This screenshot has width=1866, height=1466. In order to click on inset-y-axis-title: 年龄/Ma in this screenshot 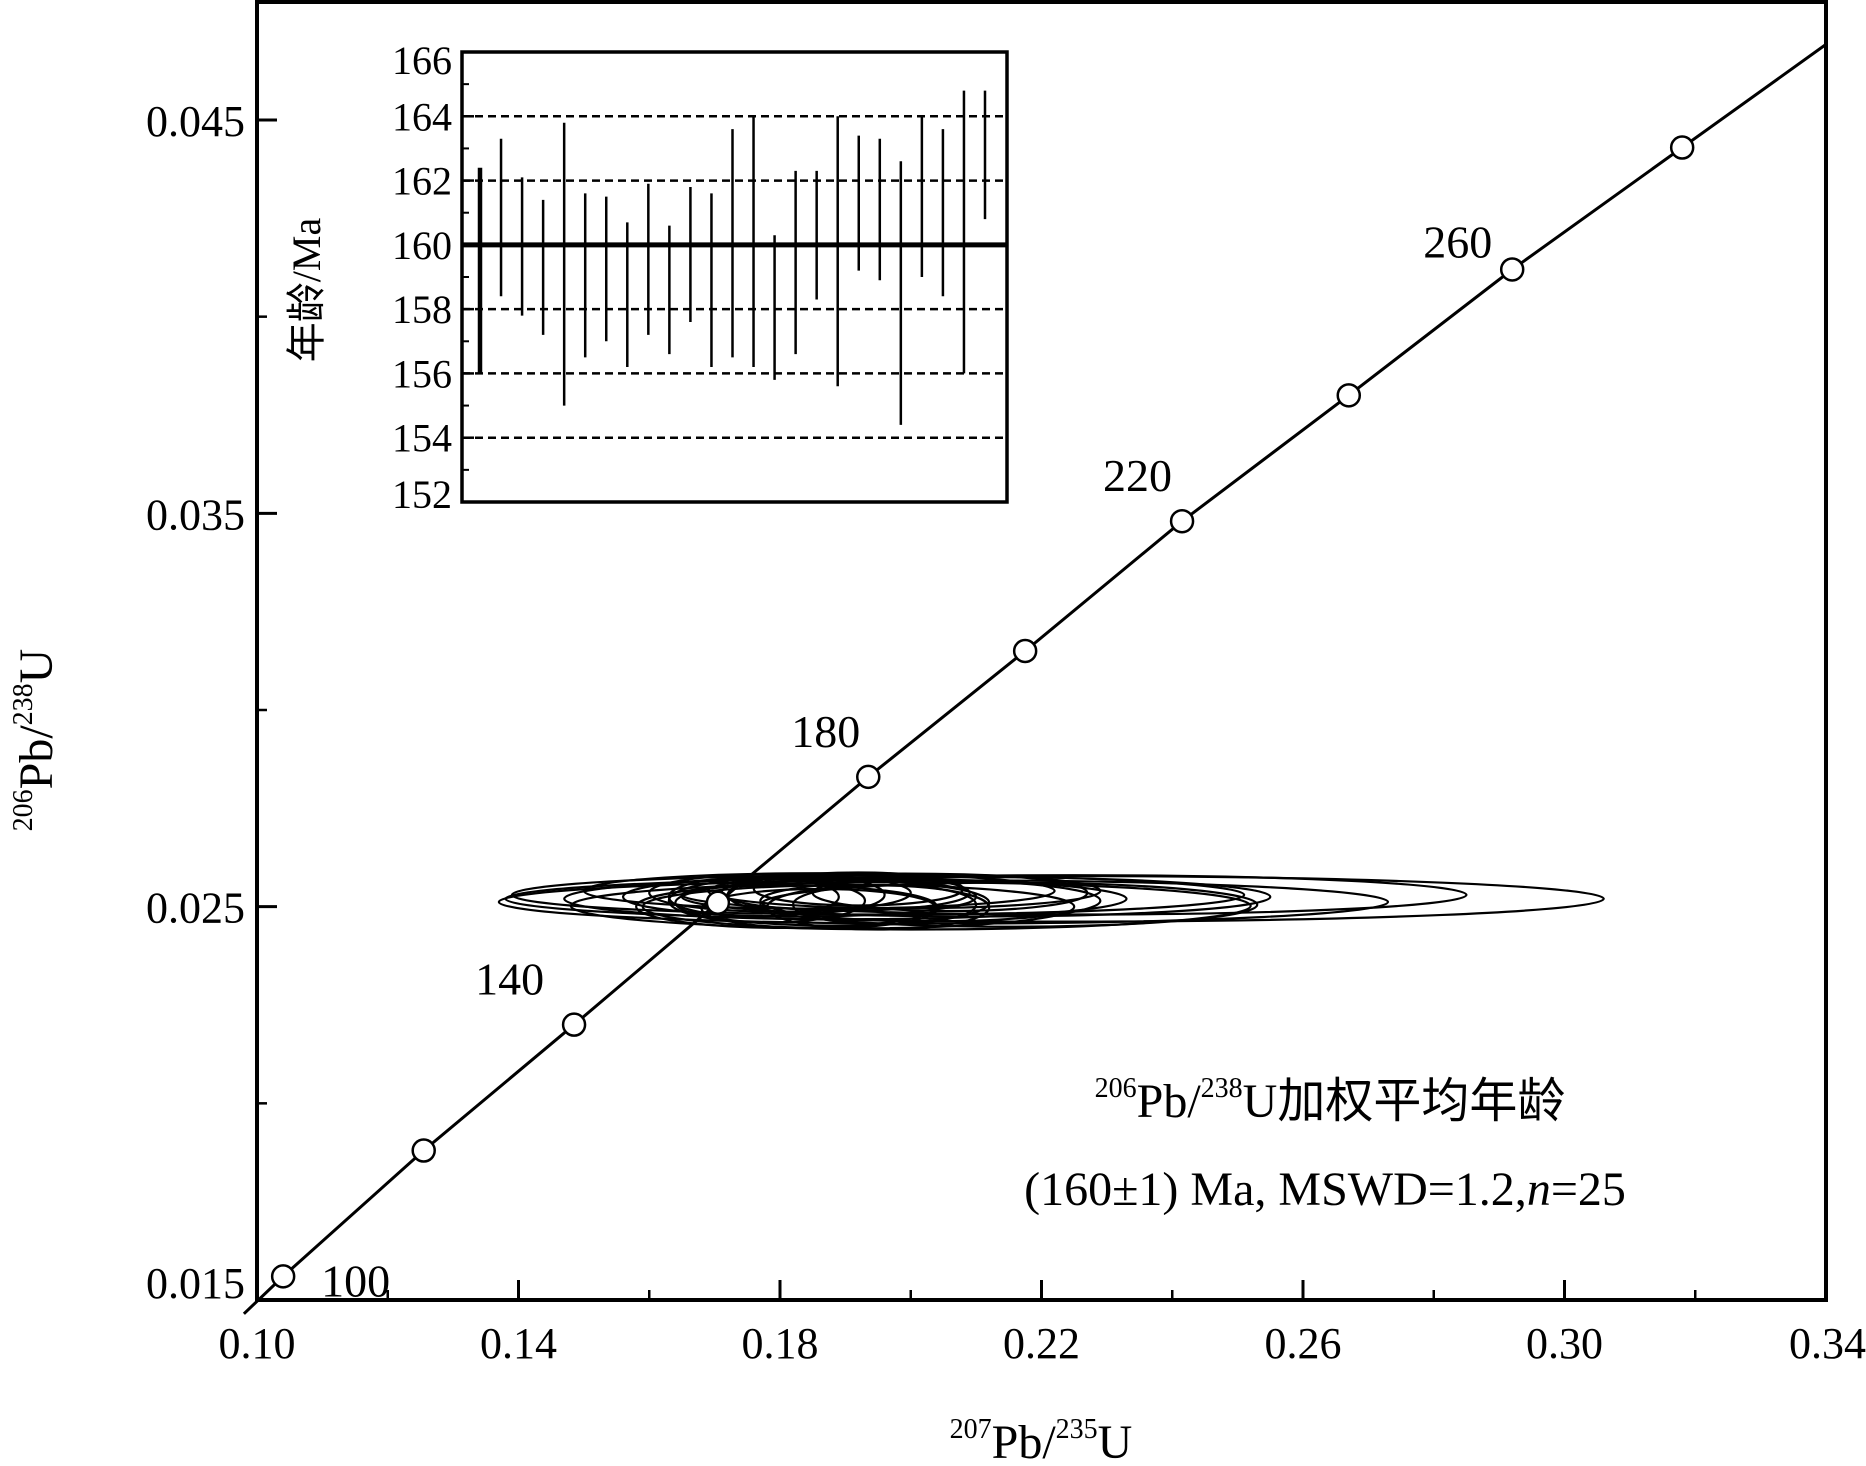, I will do `click(306, 290)`.